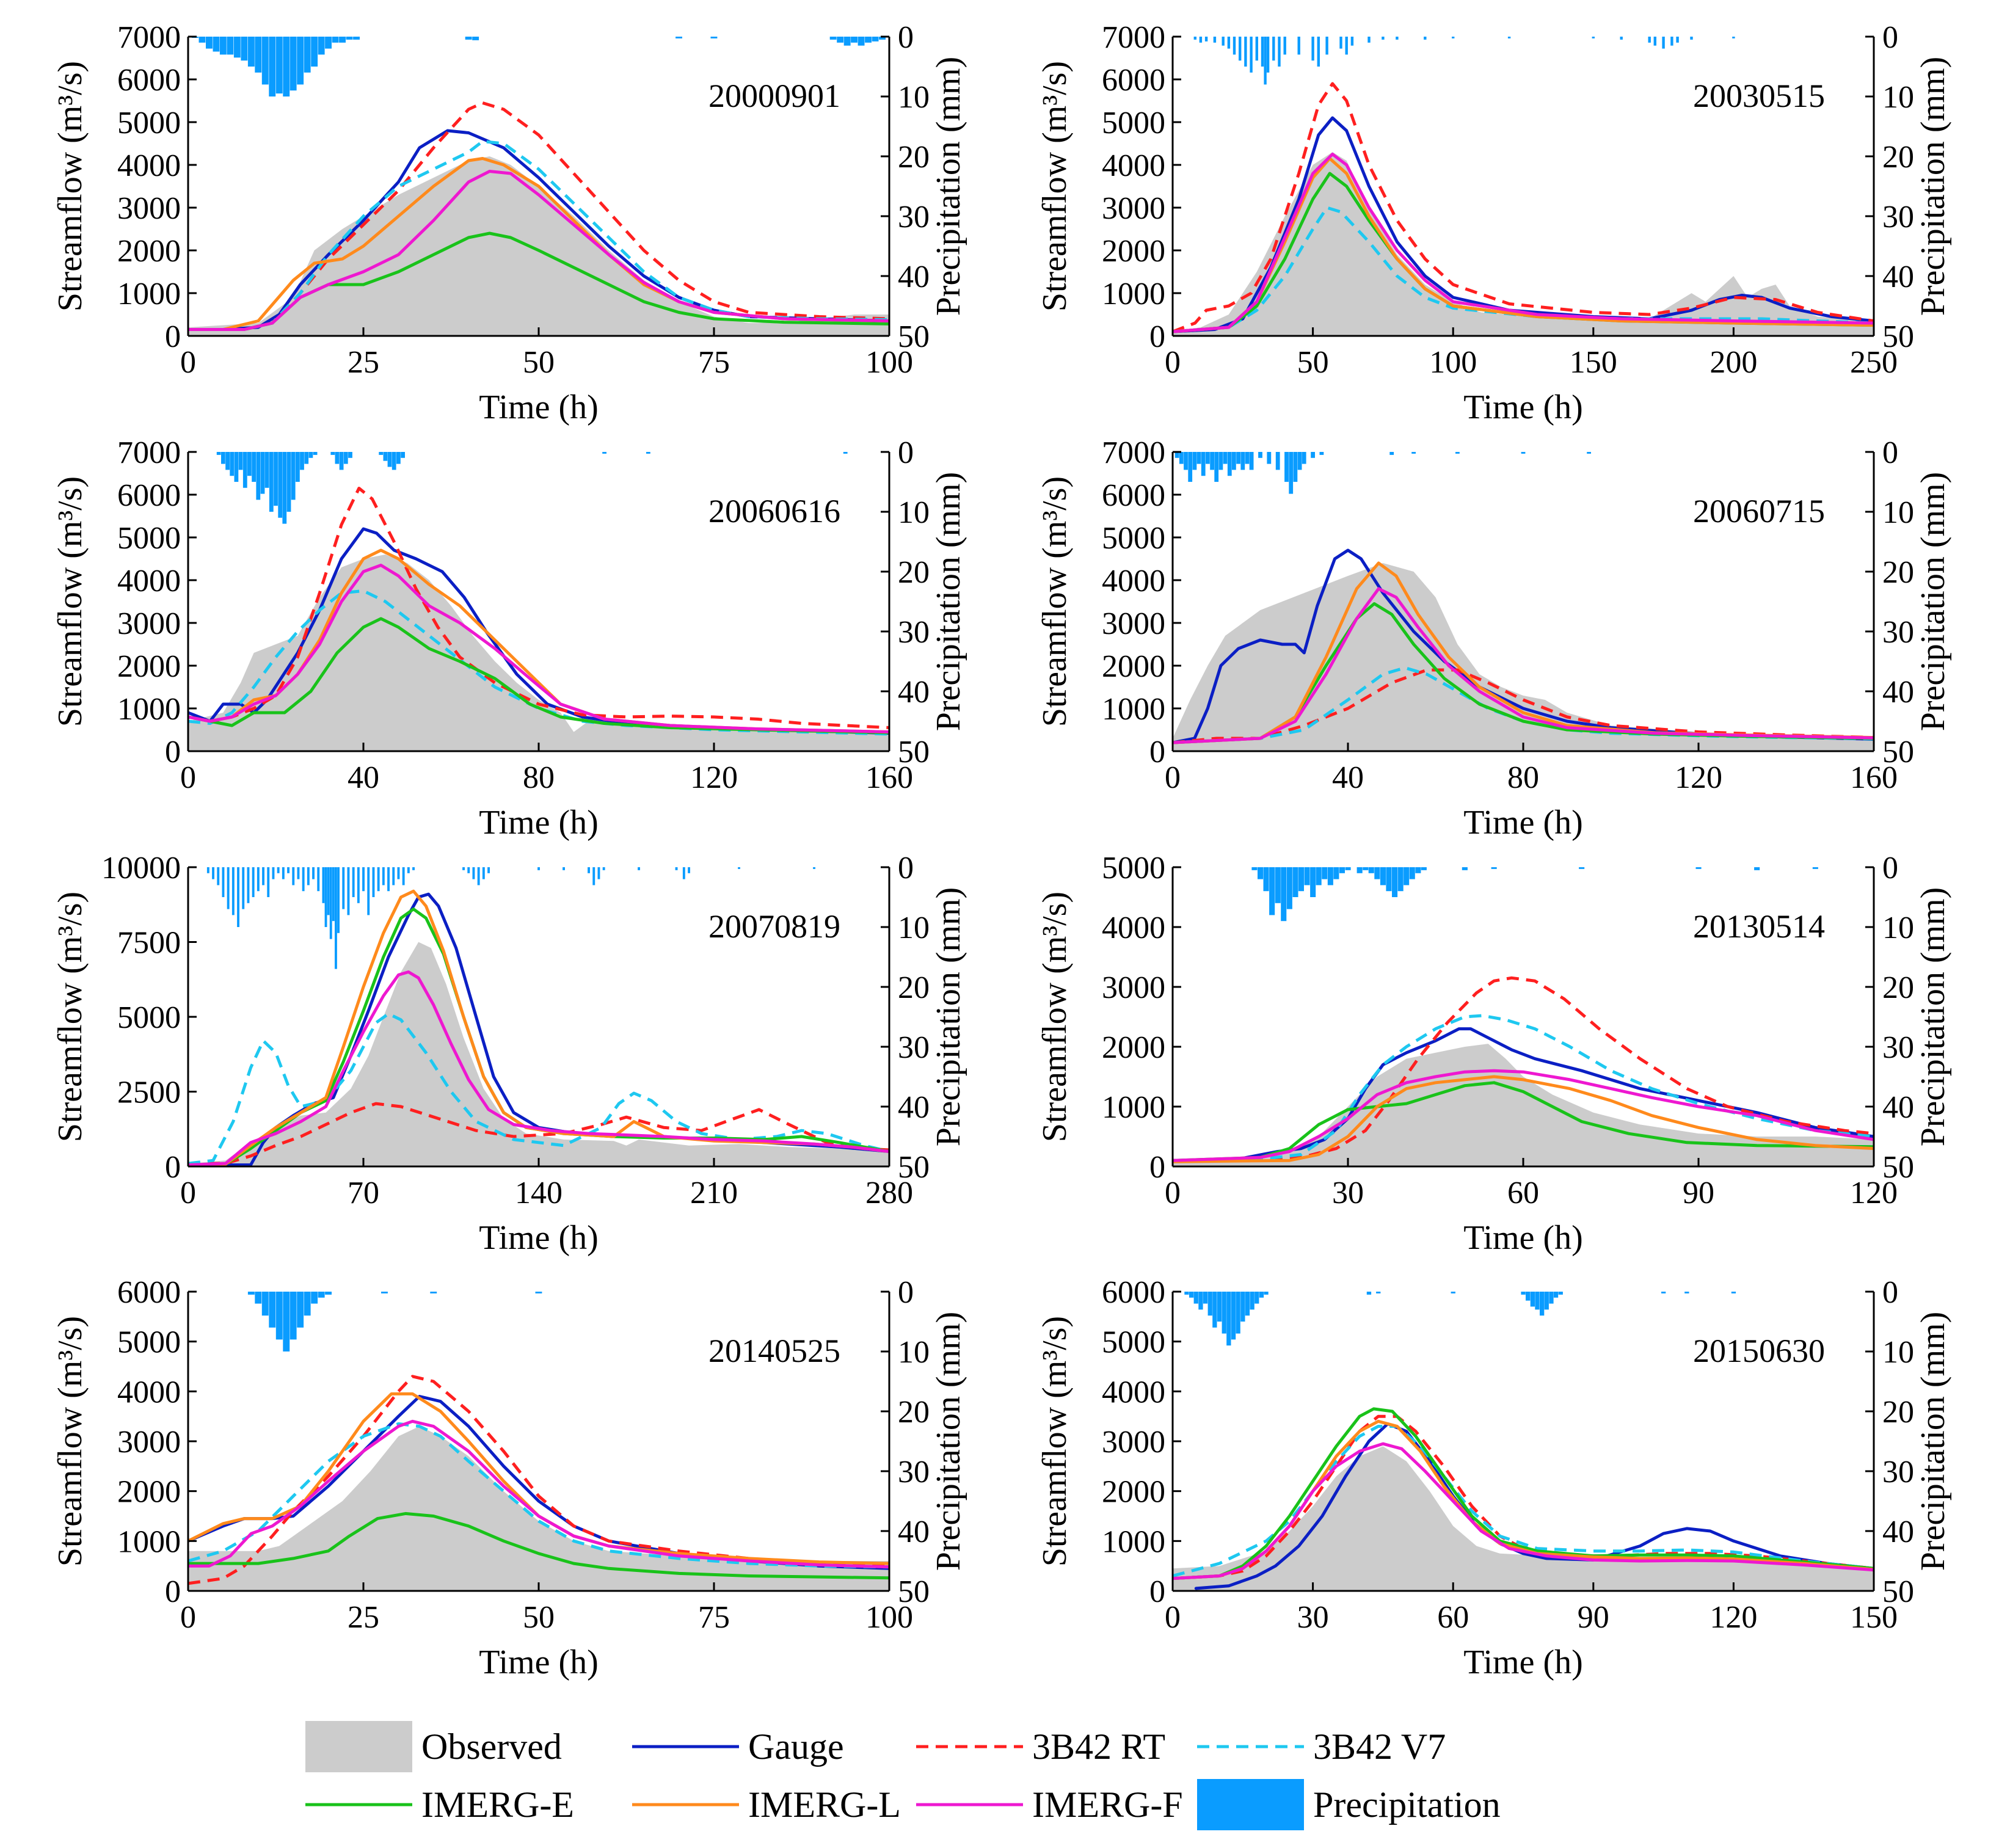 The height and width of the screenshot is (1848, 2010). I want to click on x-tick-label: 80, so click(1523, 777).